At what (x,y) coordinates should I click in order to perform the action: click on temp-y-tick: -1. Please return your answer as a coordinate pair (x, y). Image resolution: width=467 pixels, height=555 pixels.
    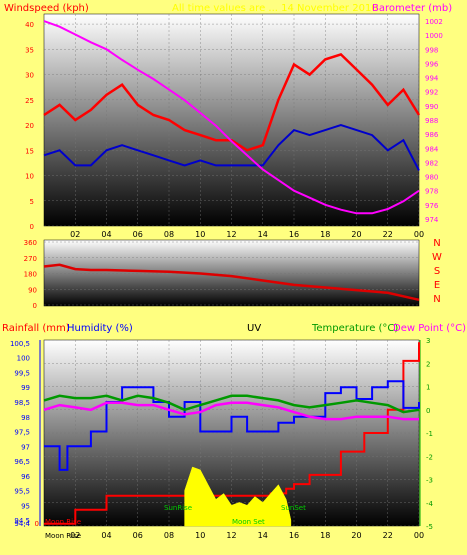
    Looking at the image, I should click on (429, 434).